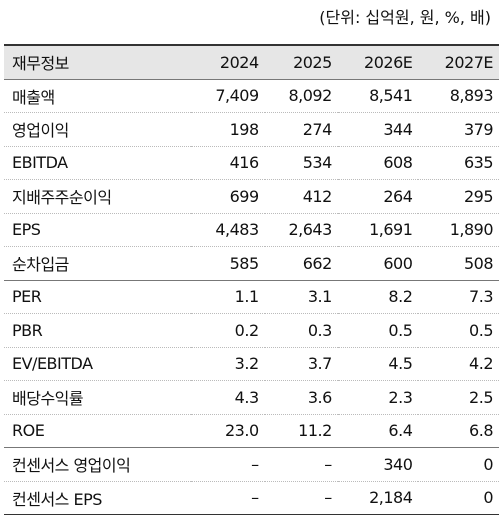  What do you see at coordinates (319, 330) in the screenshot?
I see `value-cell: 0.3` at bounding box center [319, 330].